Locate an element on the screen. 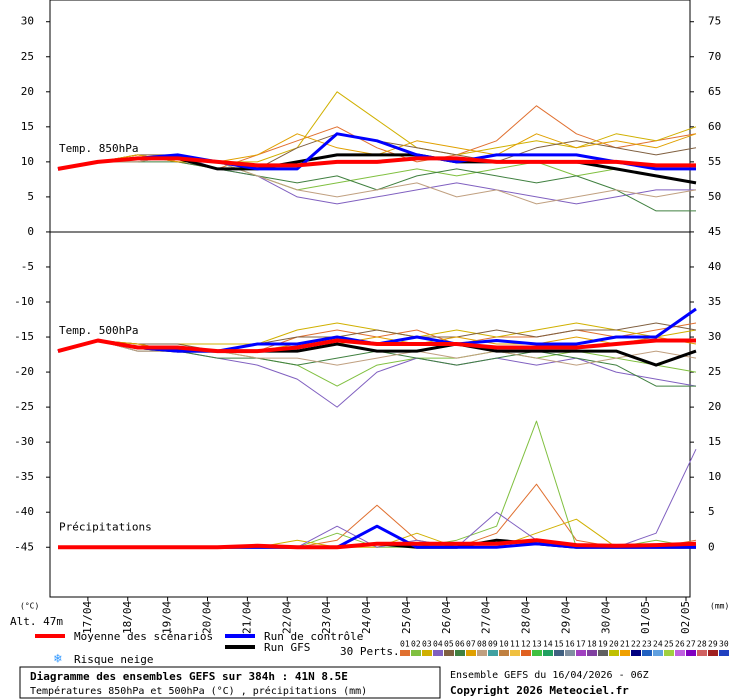 The width and height of the screenshot is (740, 700). member-label: 21 is located at coordinates (625, 644).